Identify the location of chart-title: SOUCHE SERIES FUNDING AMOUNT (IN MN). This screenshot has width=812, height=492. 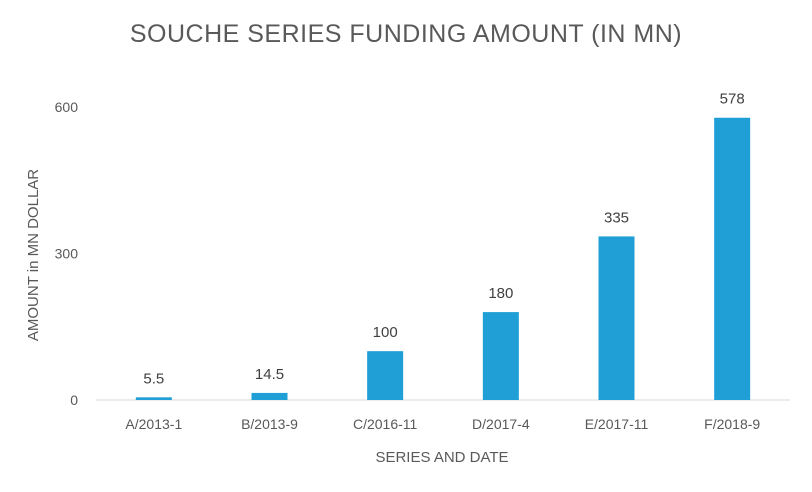
(406, 34).